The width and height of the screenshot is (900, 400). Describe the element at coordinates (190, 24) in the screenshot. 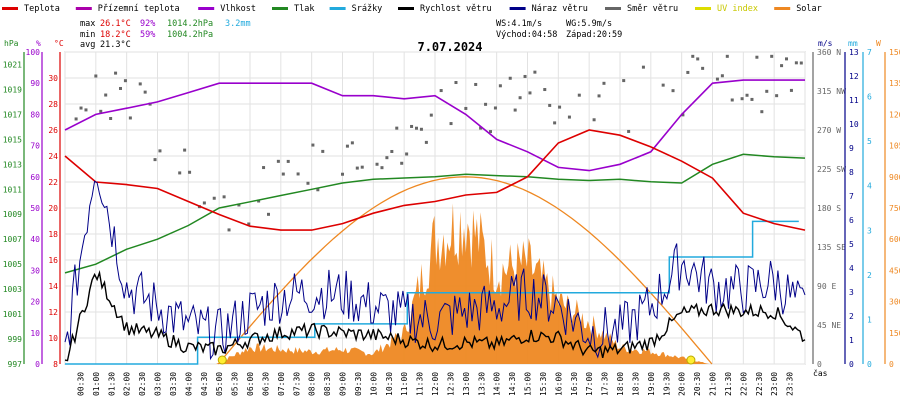

I see `stat-max-press: 1014.2hPa` at that location.